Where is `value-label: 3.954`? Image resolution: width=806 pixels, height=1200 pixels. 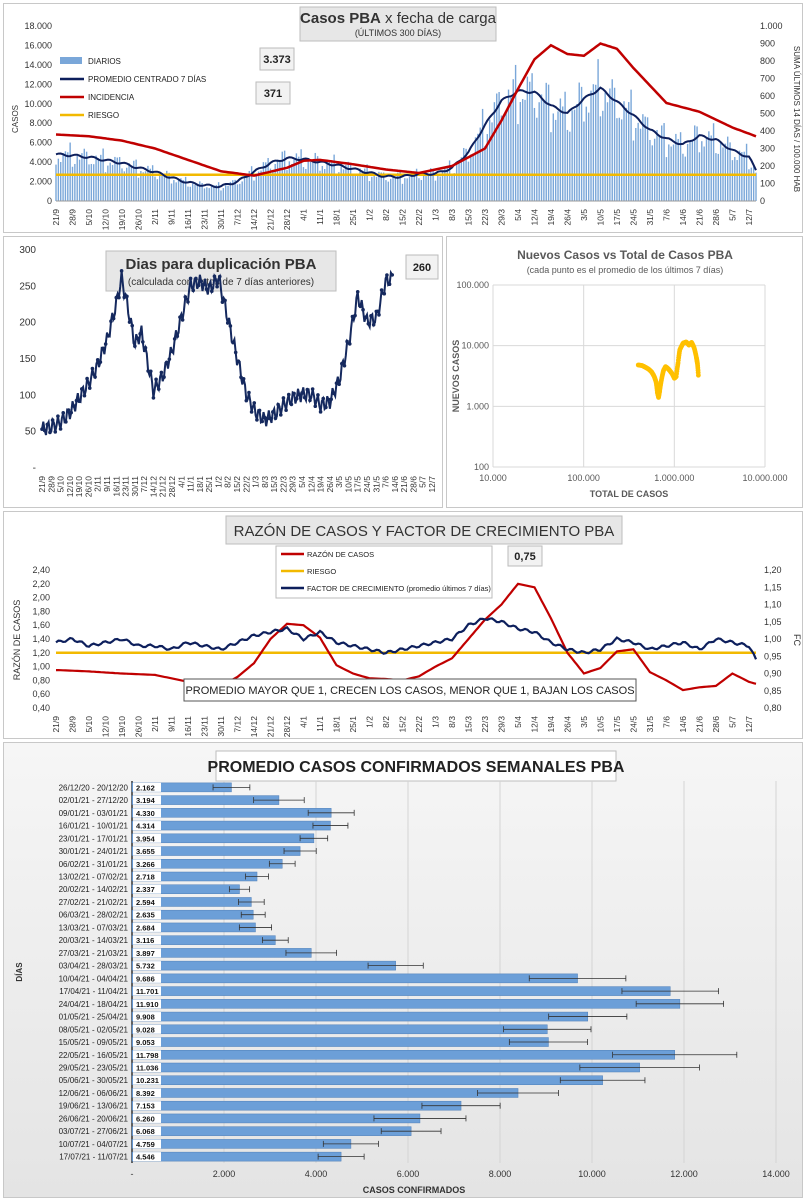
value-label: 3.954 is located at coordinates (146, 838).